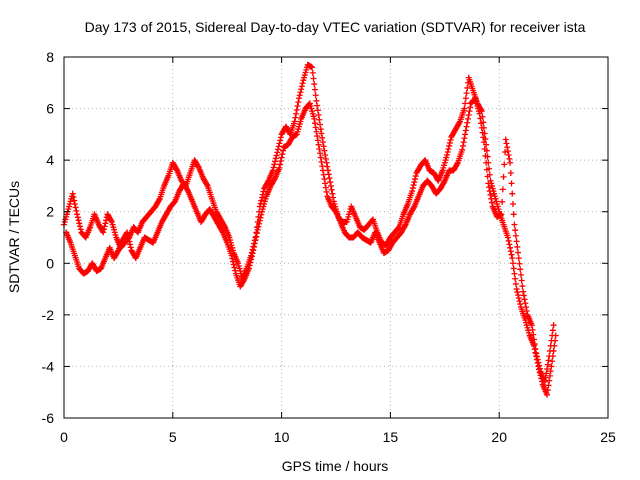 The image size is (640, 480). I want to click on x-axis-label: GPS time / hours, so click(335, 466).